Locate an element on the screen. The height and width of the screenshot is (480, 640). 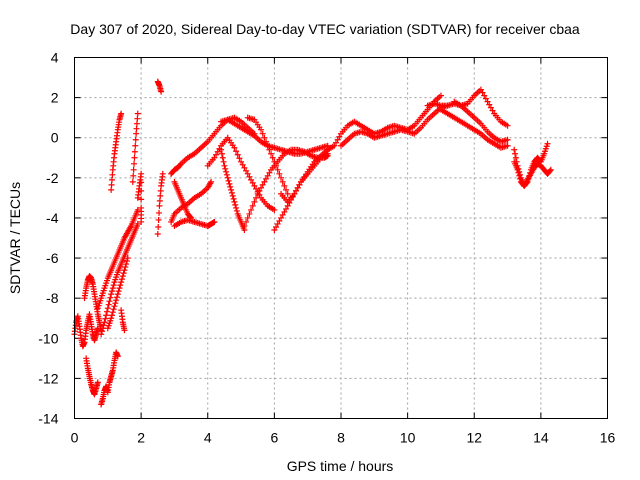
y-tick-label: 2 is located at coordinates (55, 98).